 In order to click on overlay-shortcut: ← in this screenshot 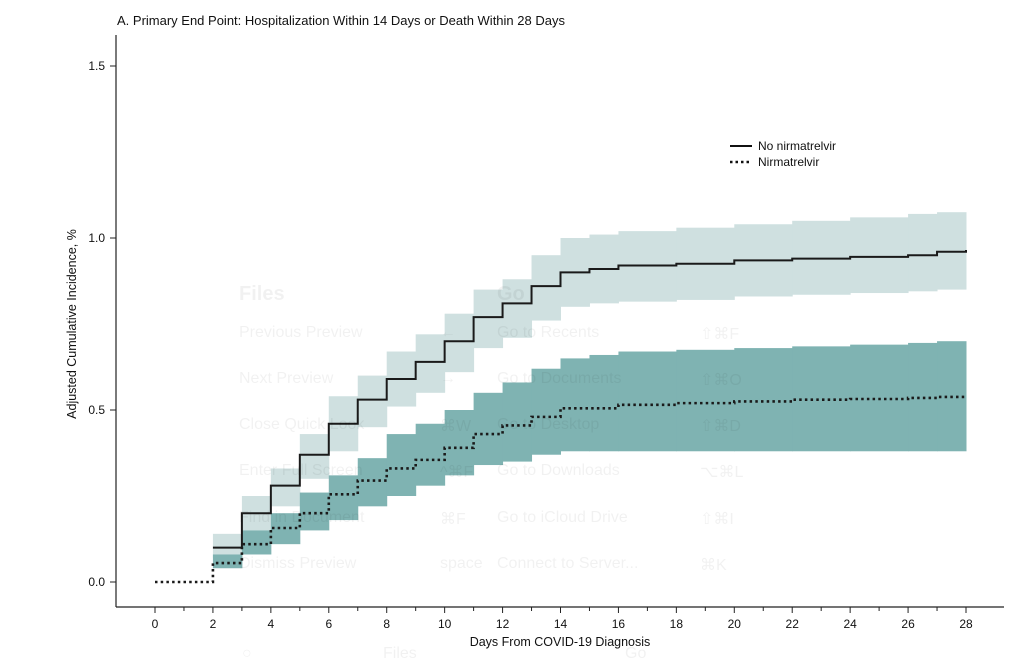, I will do `click(448, 332)`.